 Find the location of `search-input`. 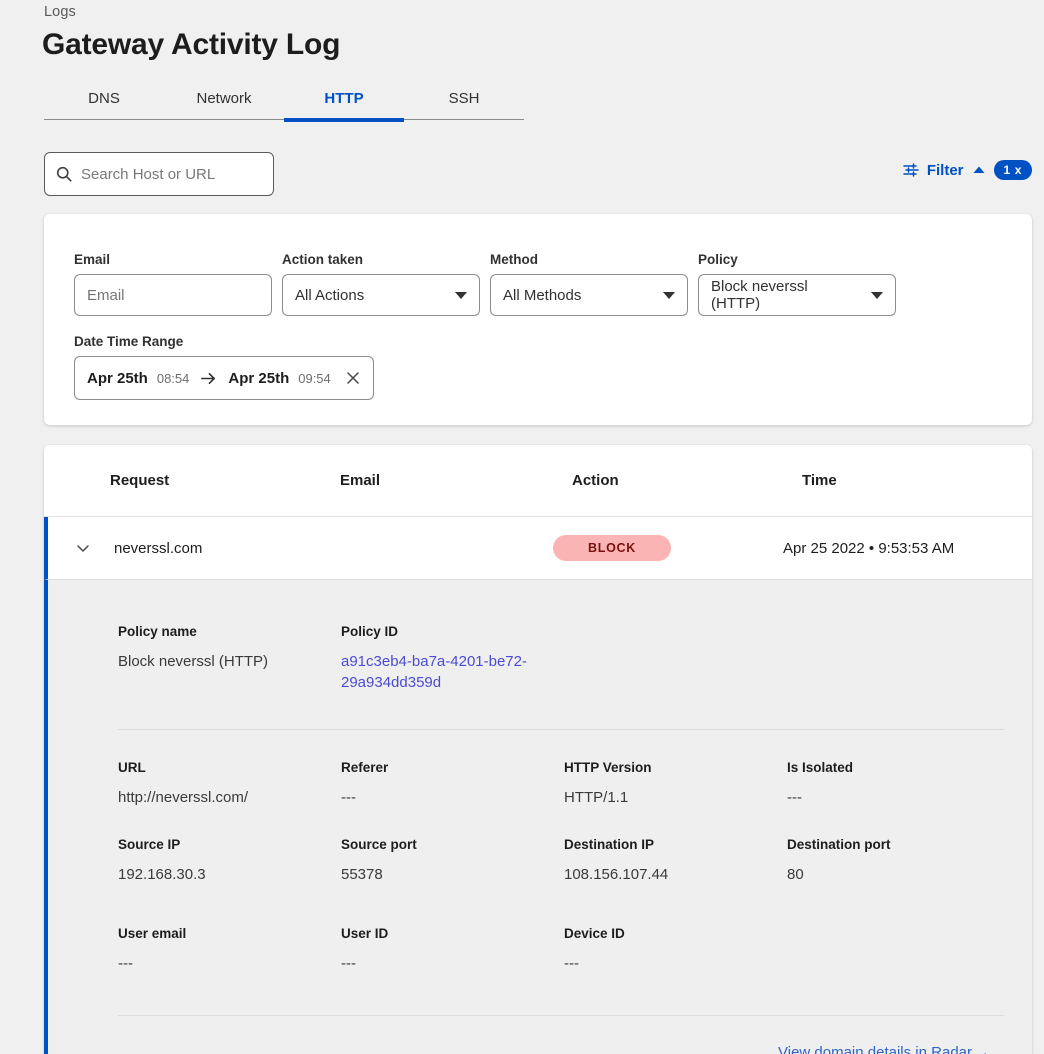

search-input is located at coordinates (172, 174).